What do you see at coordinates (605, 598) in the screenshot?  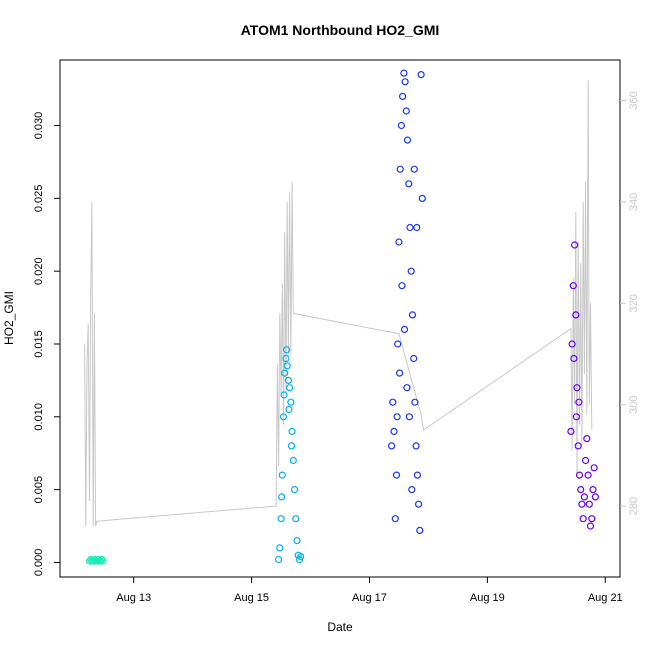 I see `x-tick-label: Aug 21` at bounding box center [605, 598].